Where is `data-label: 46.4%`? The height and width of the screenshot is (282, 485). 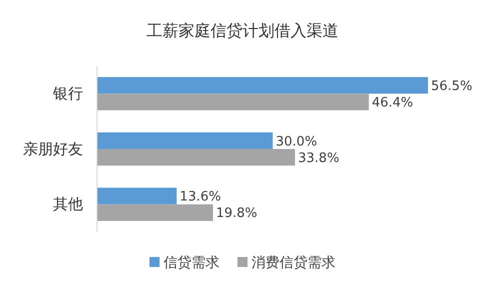 data-label: 46.4% is located at coordinates (393, 103).